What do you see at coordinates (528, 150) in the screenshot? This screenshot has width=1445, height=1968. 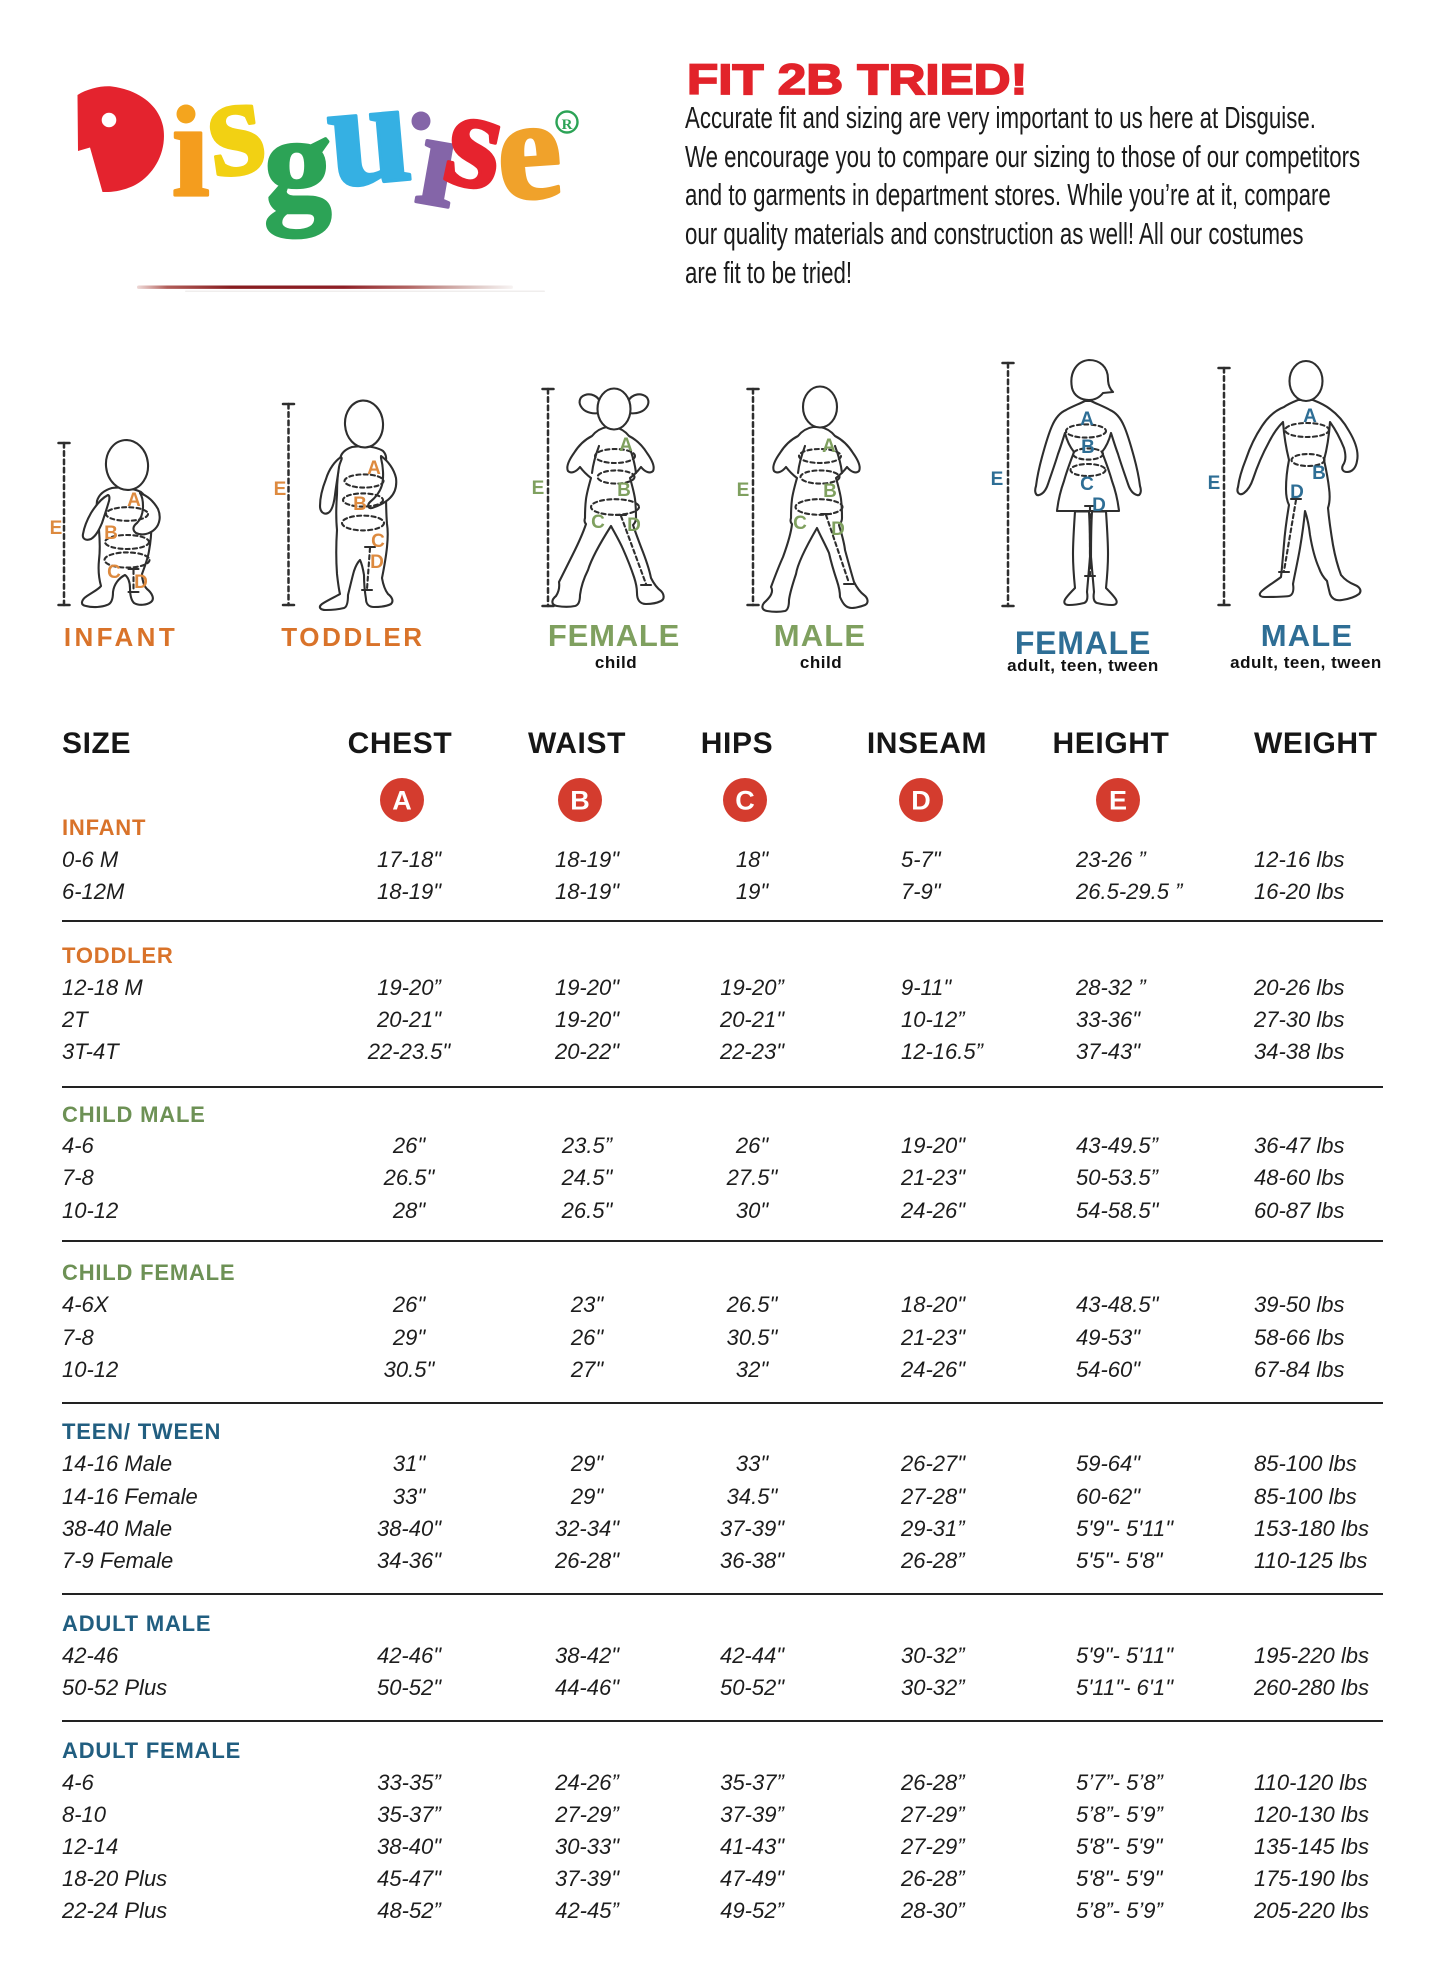 I see `svg-text: e` at bounding box center [528, 150].